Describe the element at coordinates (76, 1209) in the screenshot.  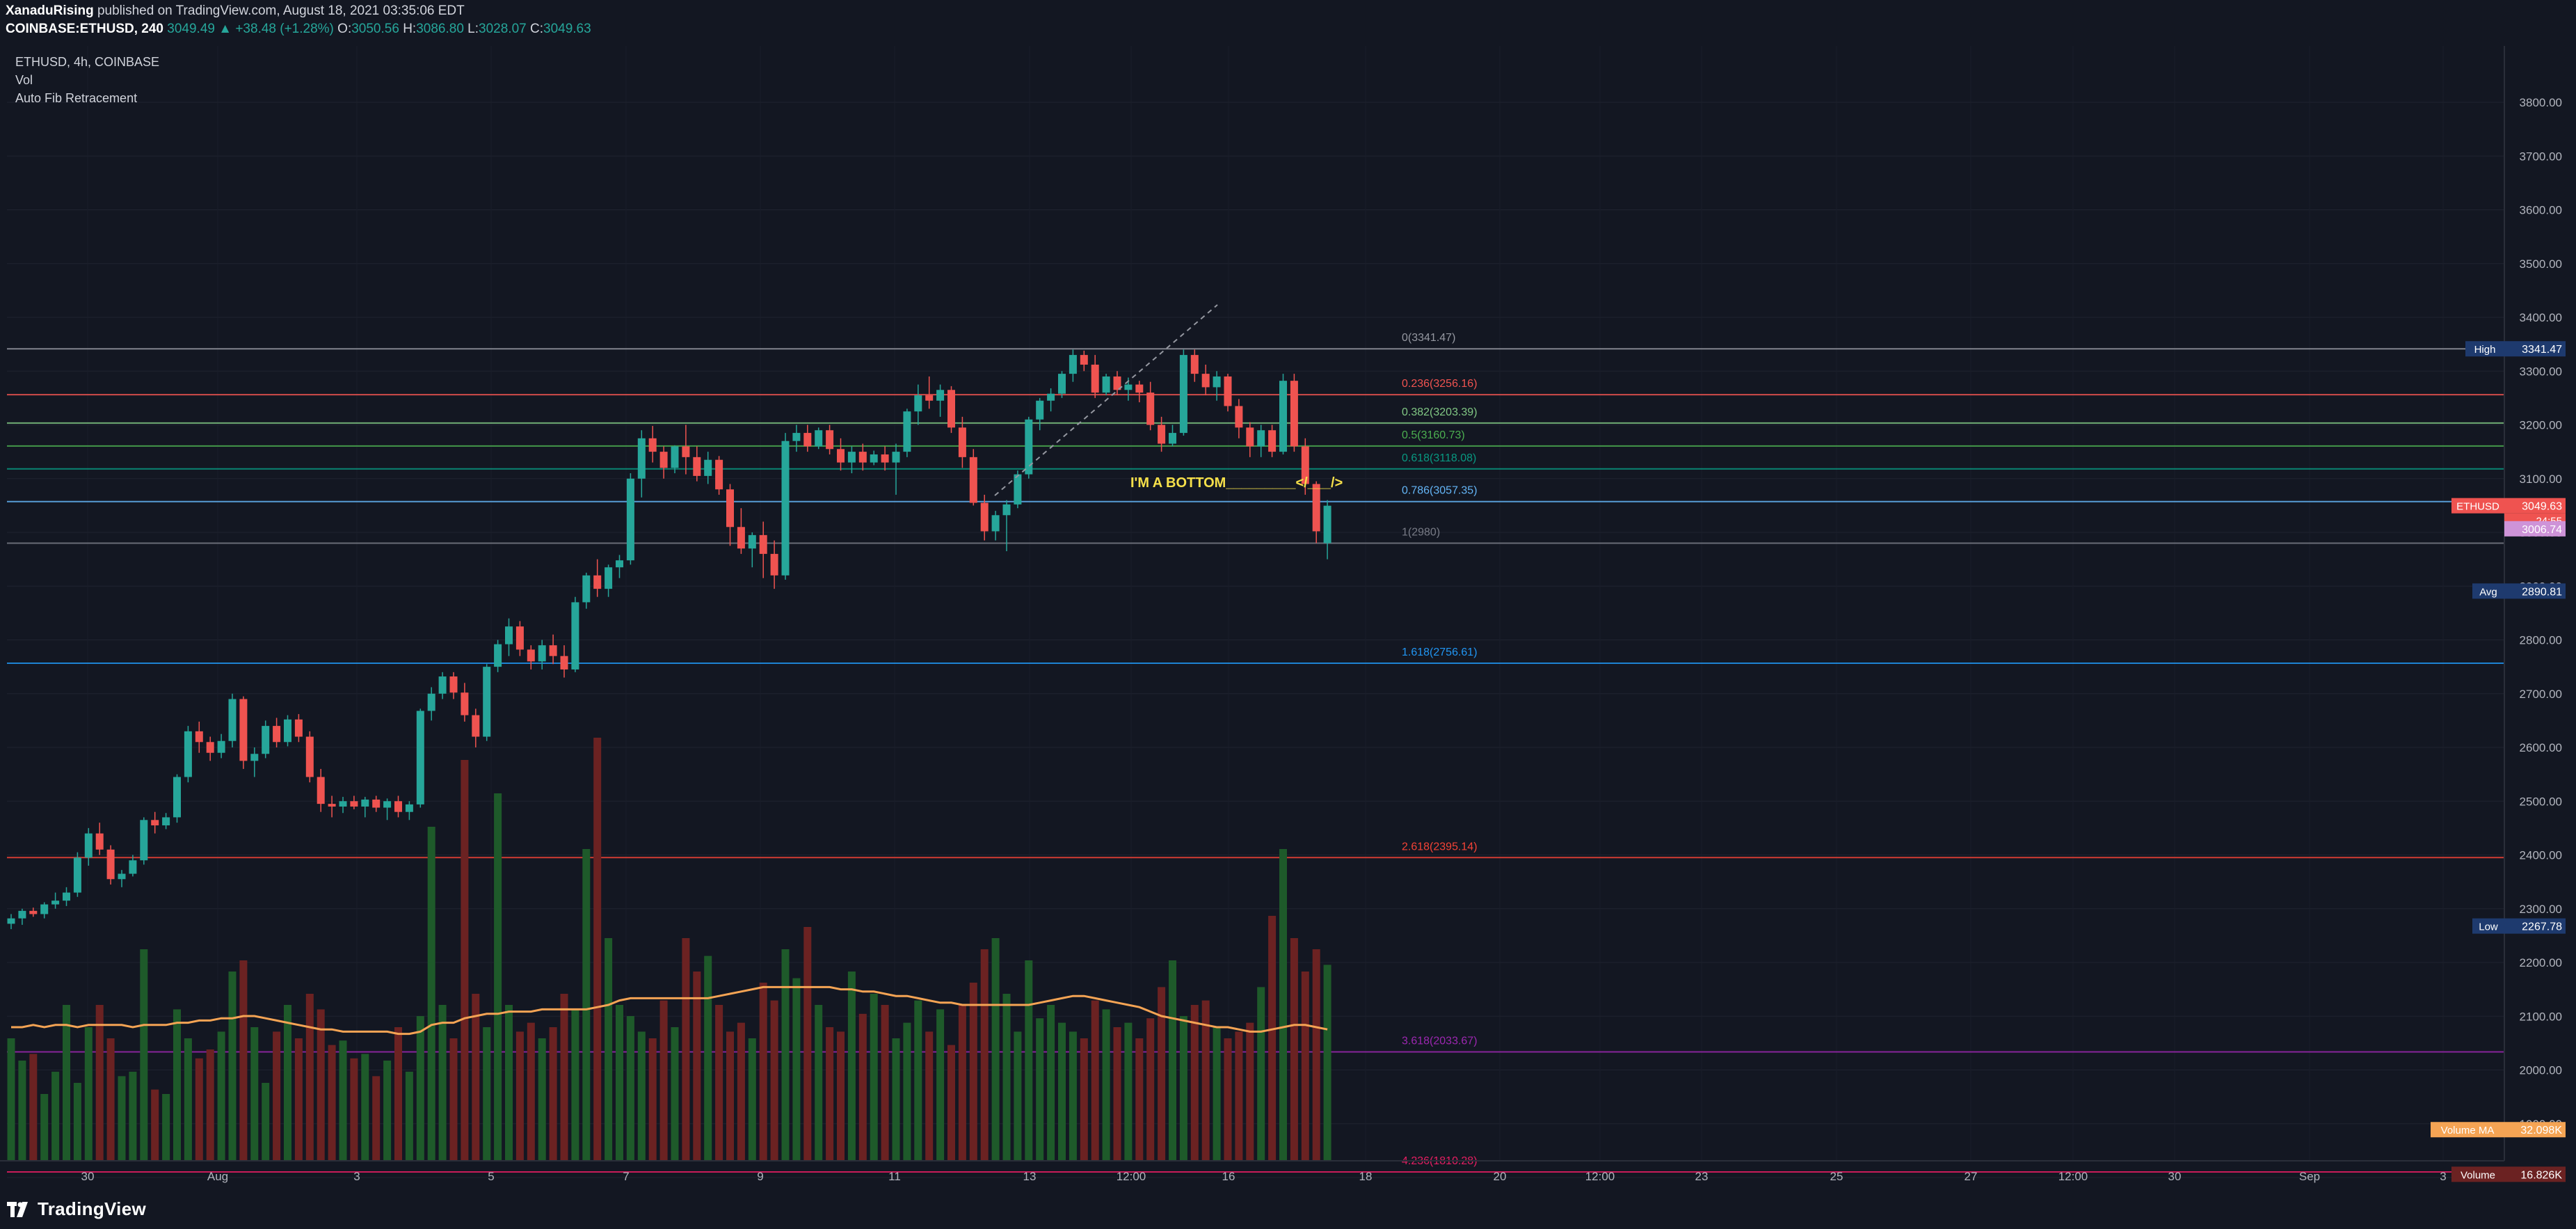
I see `tradingview-logo: TradingView` at that location.